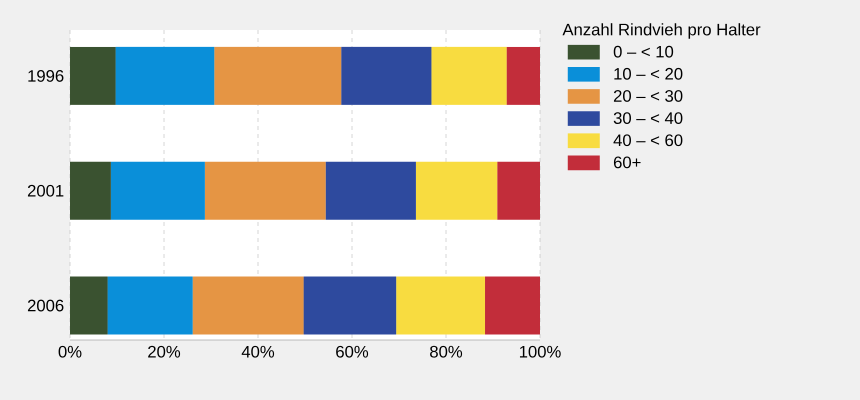  I want to click on x-tick-label: 80%, so click(446, 352).